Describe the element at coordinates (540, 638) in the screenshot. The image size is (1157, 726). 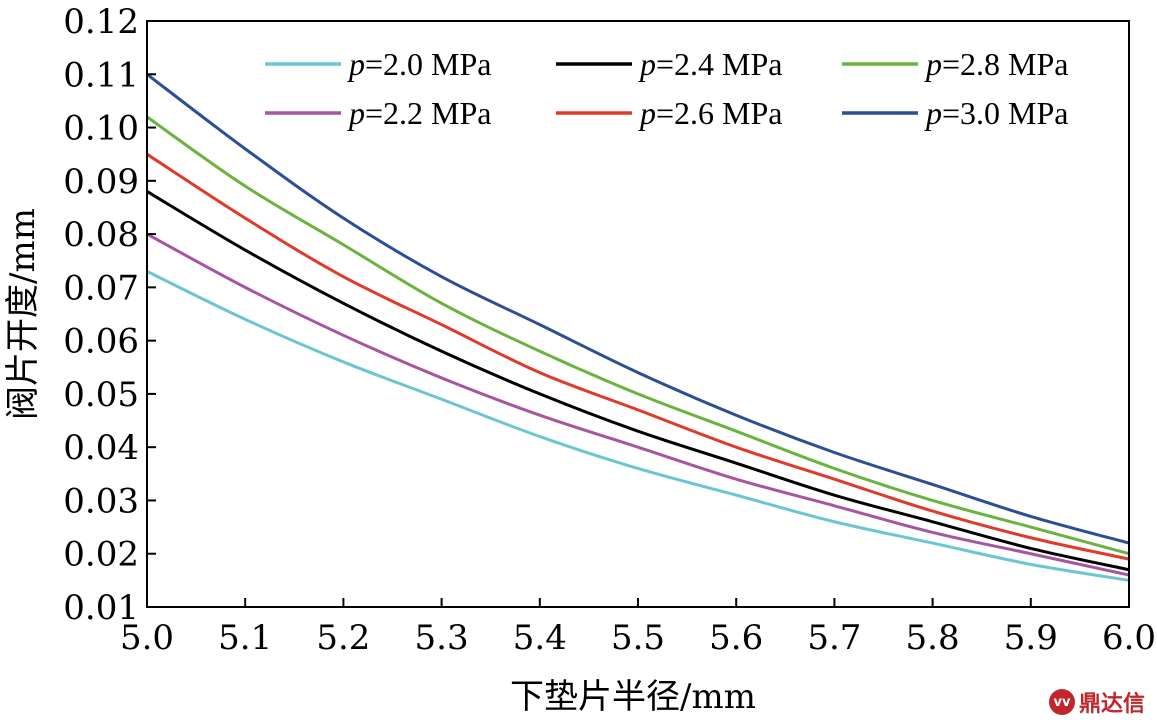
I see `x-tick-label: 5.4` at that location.